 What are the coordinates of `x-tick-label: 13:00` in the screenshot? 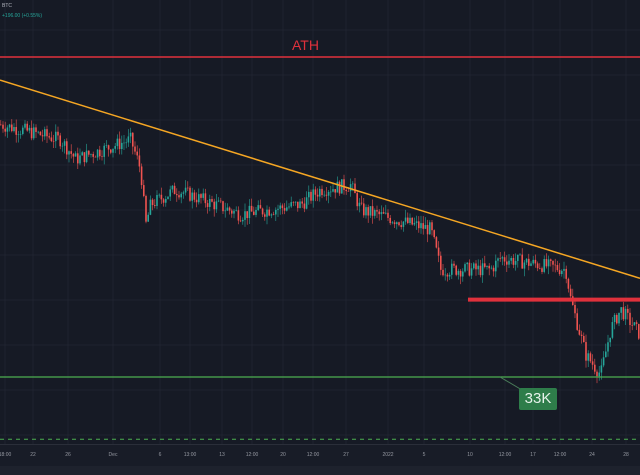 It's located at (190, 455).